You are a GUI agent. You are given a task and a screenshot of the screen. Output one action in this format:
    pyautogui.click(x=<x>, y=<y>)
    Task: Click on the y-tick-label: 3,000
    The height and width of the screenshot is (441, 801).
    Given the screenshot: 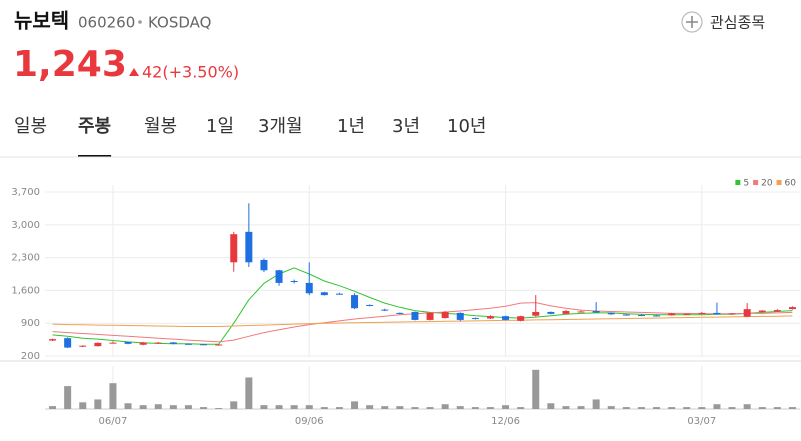 What is the action you would take?
    pyautogui.click(x=25, y=225)
    